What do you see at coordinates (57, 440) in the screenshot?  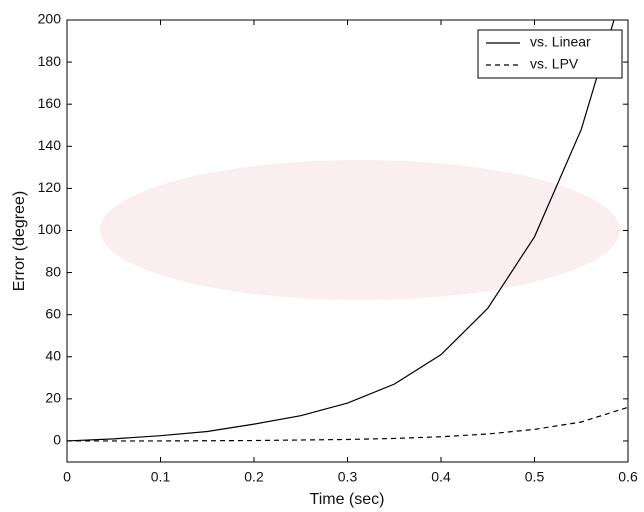 I see `y-tick-label: 0` at bounding box center [57, 440].